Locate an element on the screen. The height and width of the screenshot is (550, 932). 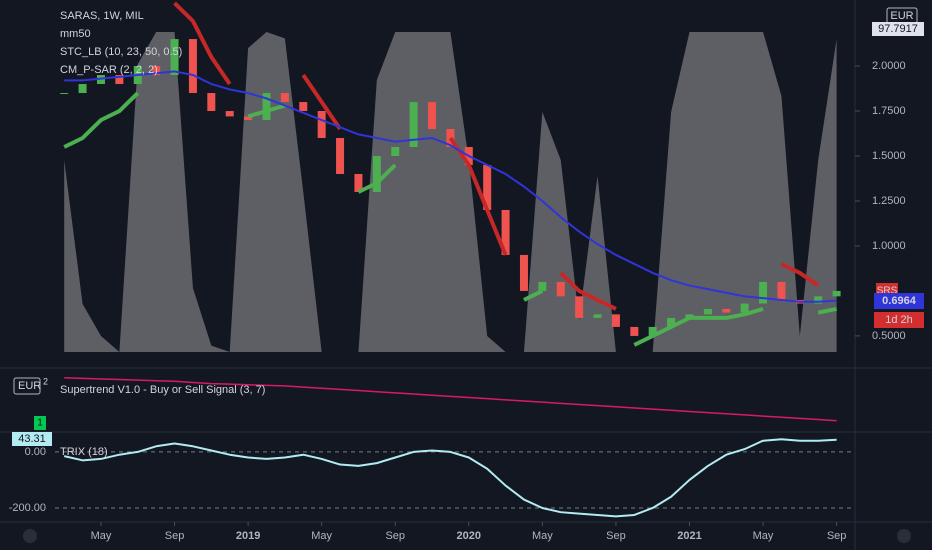
y-tick-label: 2.0000 is located at coordinates (889, 66).